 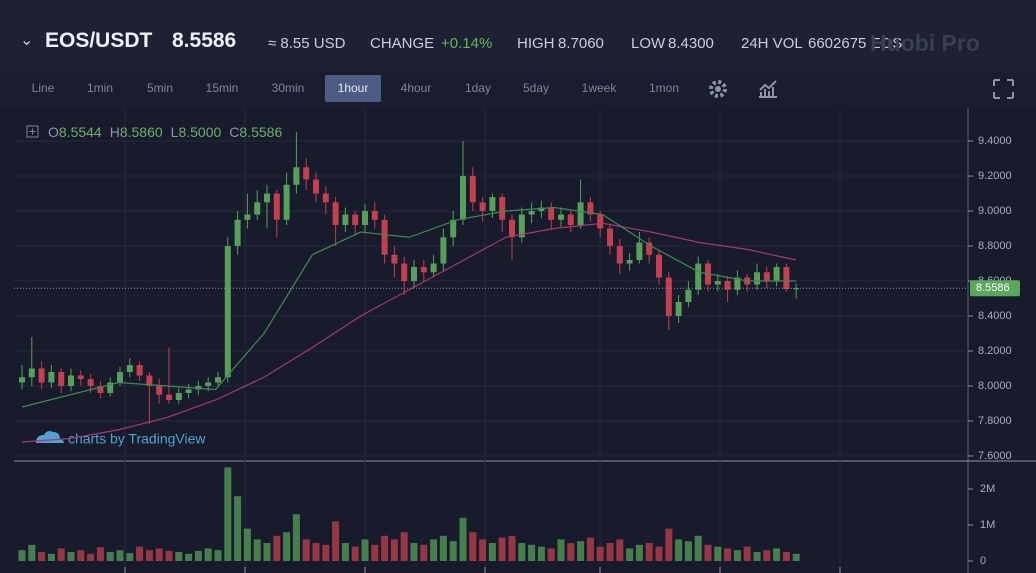 What do you see at coordinates (27, 40) in the screenshot?
I see `dropdown-caret: ⌄` at bounding box center [27, 40].